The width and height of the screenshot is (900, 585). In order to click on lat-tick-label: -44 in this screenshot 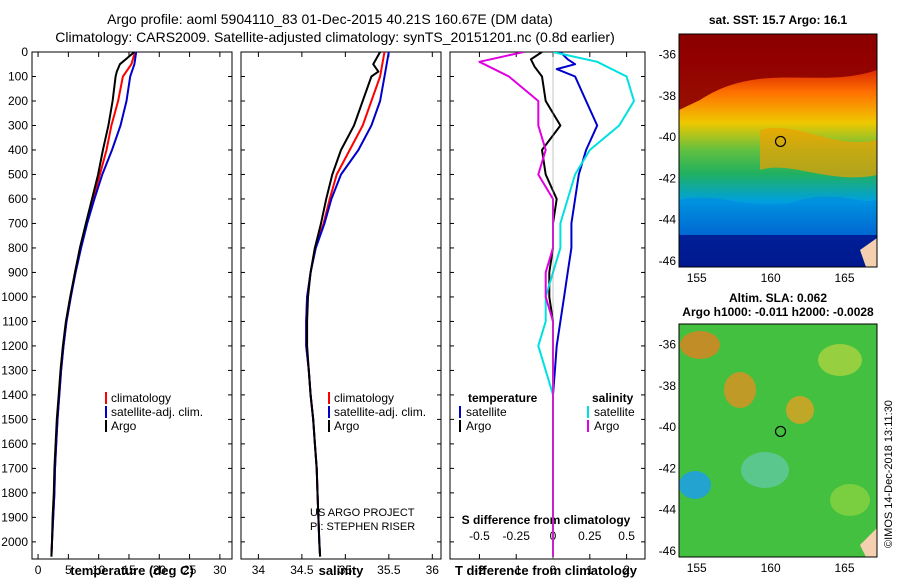, I will do `click(668, 220)`.